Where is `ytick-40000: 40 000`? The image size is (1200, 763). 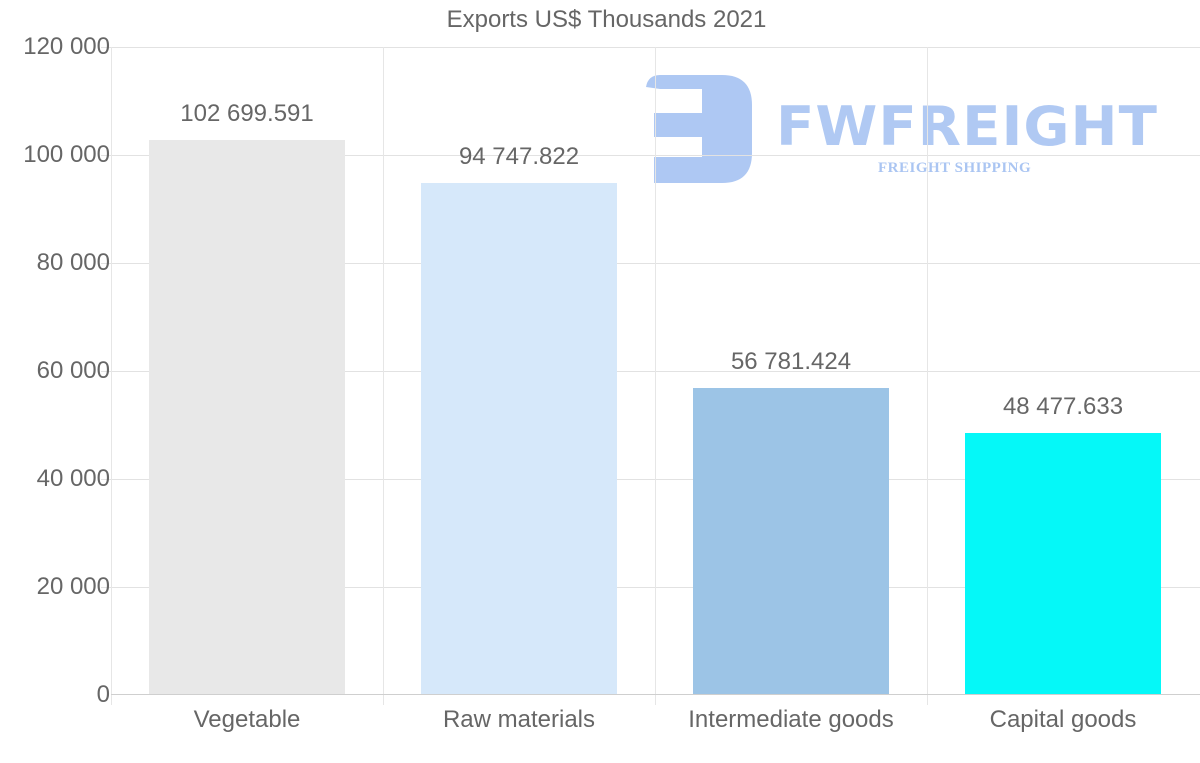
ytick-40000: 40 000 is located at coordinates (73, 478).